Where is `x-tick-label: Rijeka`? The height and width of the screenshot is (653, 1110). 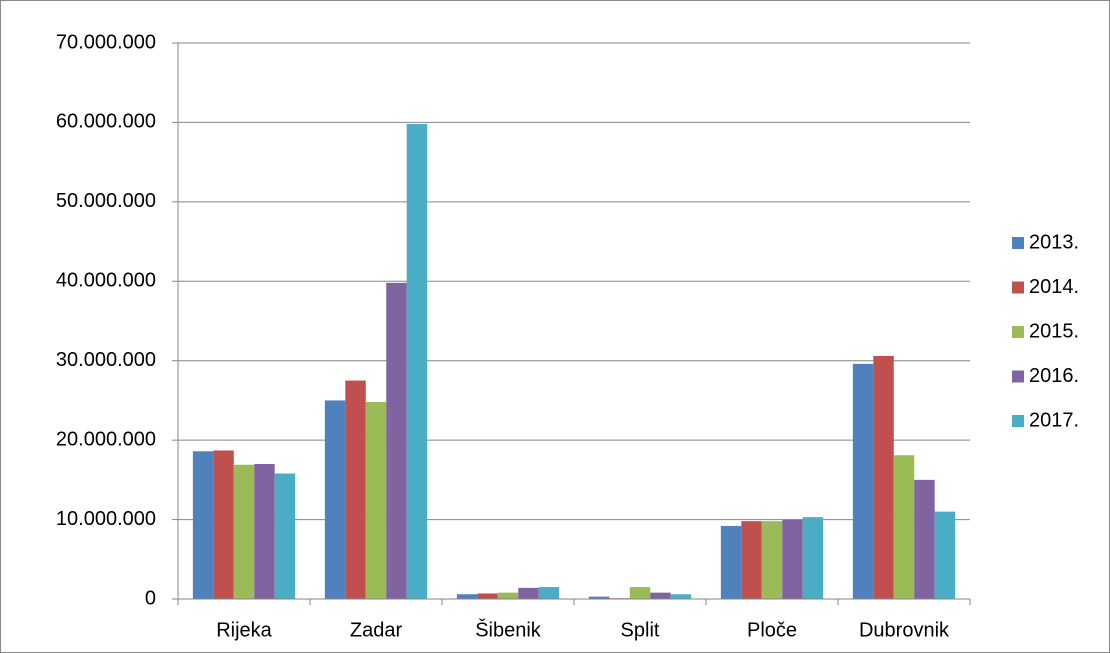 x-tick-label: Rijeka is located at coordinates (244, 630).